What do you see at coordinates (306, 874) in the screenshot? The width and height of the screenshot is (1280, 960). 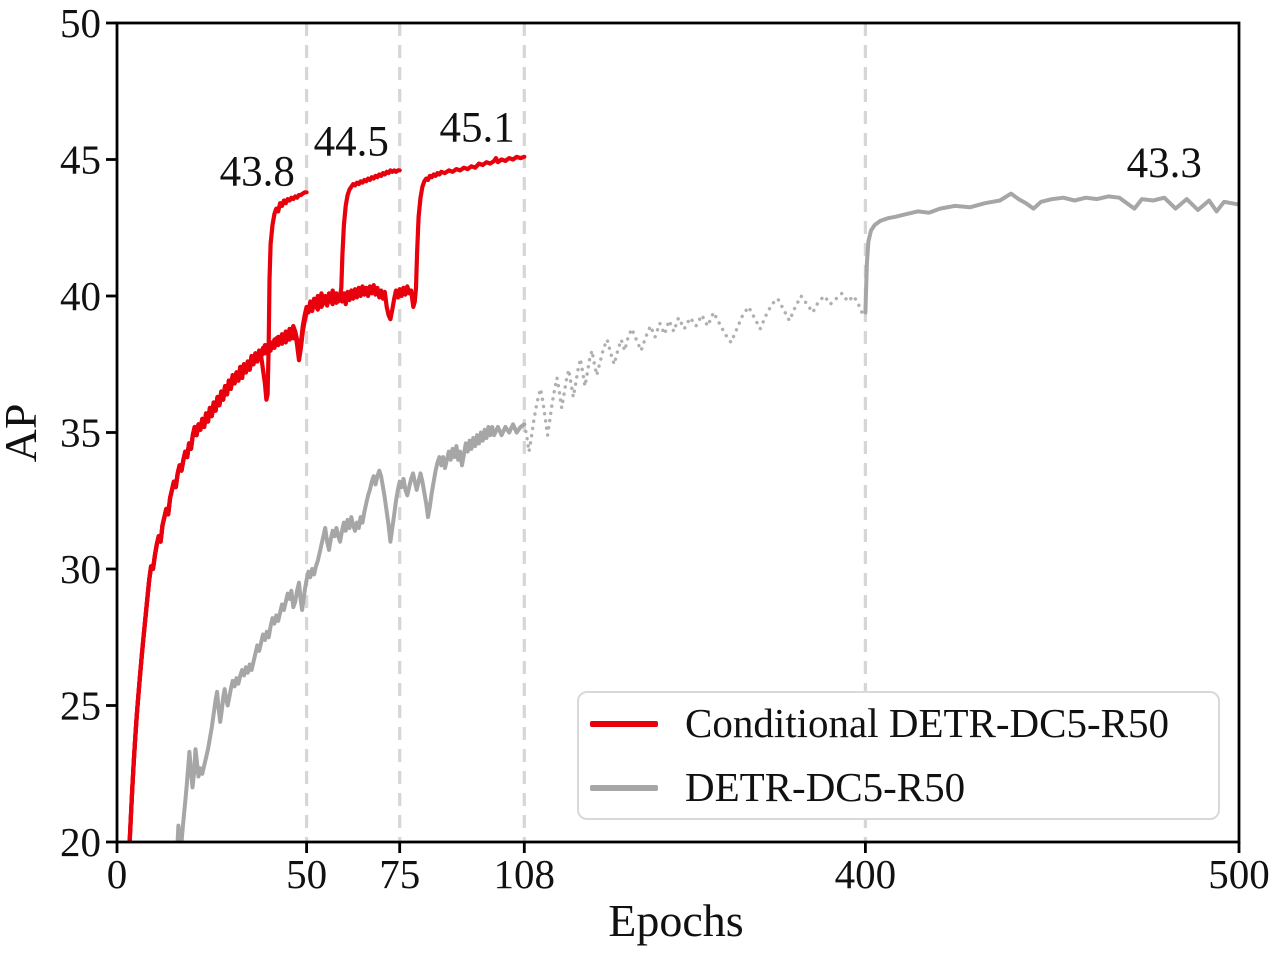 I see `x-tick-label-50: 50` at bounding box center [306, 874].